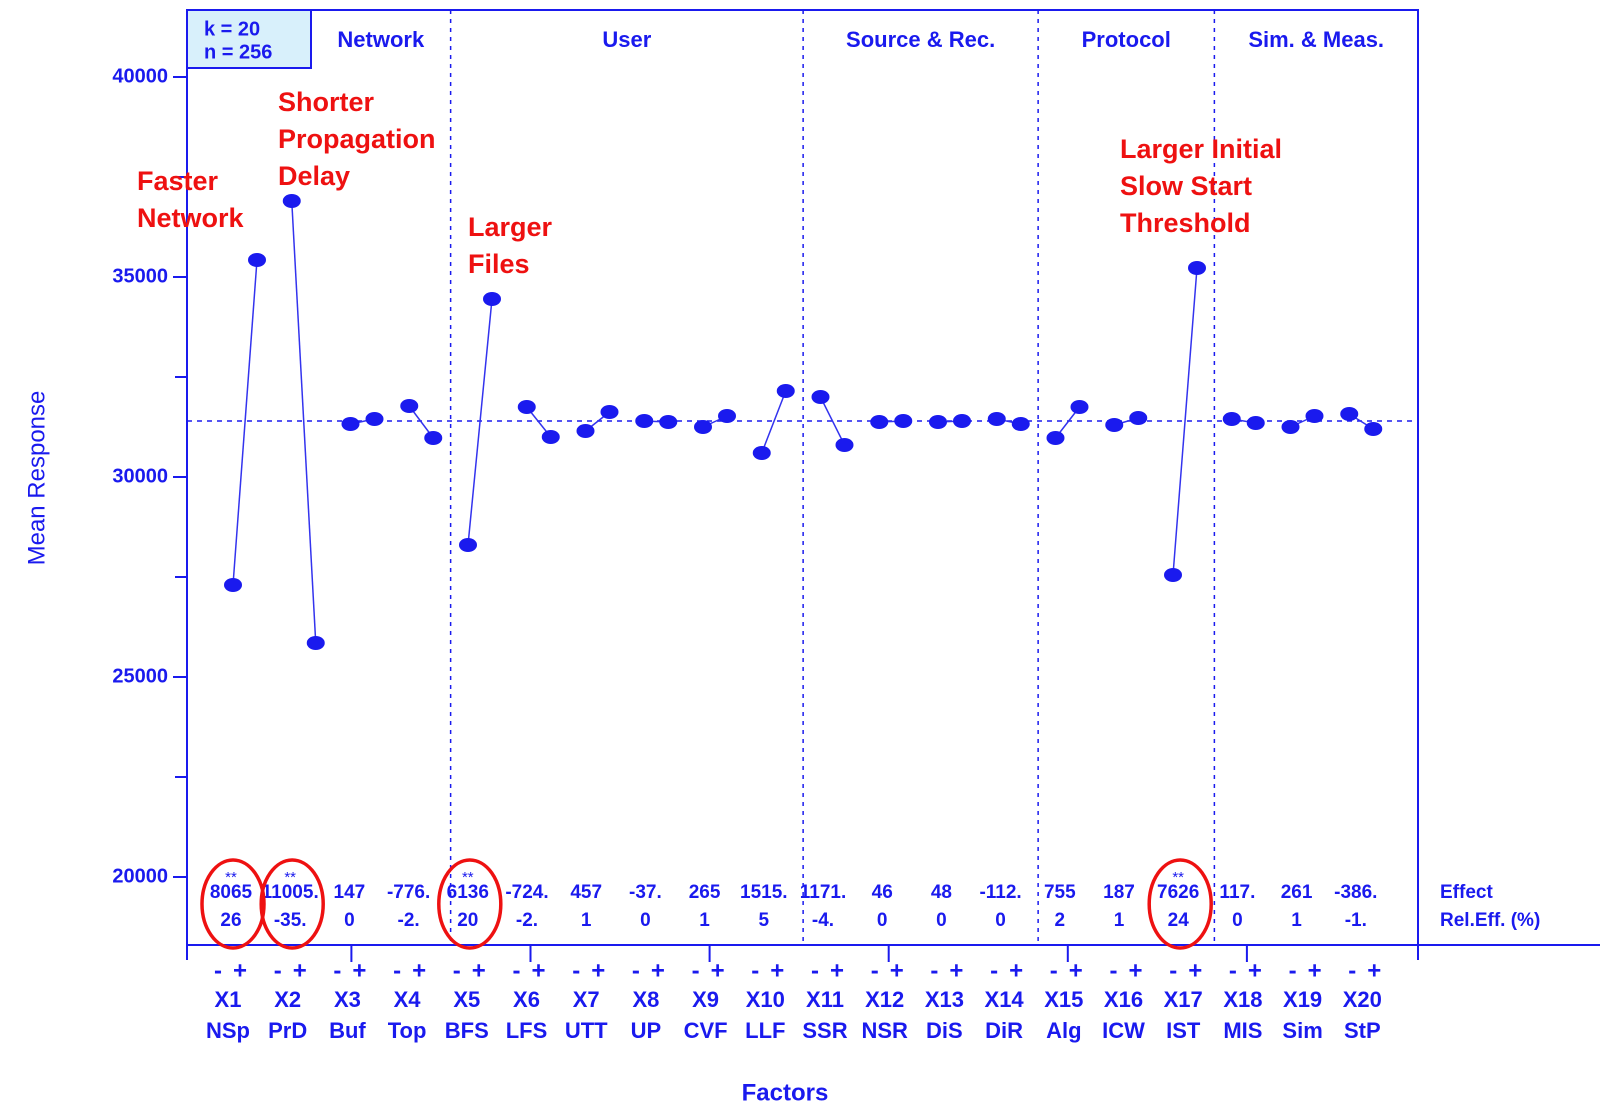 The height and width of the screenshot is (1114, 1608). Describe the element at coordinates (228, 1030) in the screenshot. I see `factor-name: NSp` at that location.